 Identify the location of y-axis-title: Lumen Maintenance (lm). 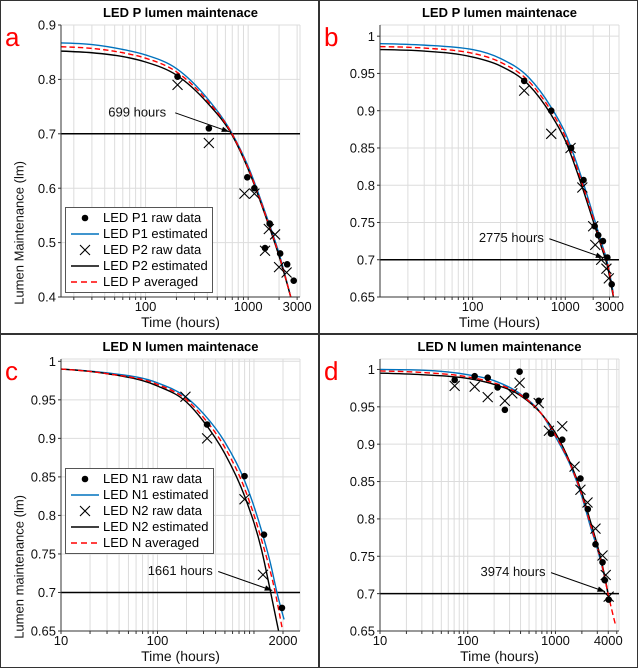
(19, 233).